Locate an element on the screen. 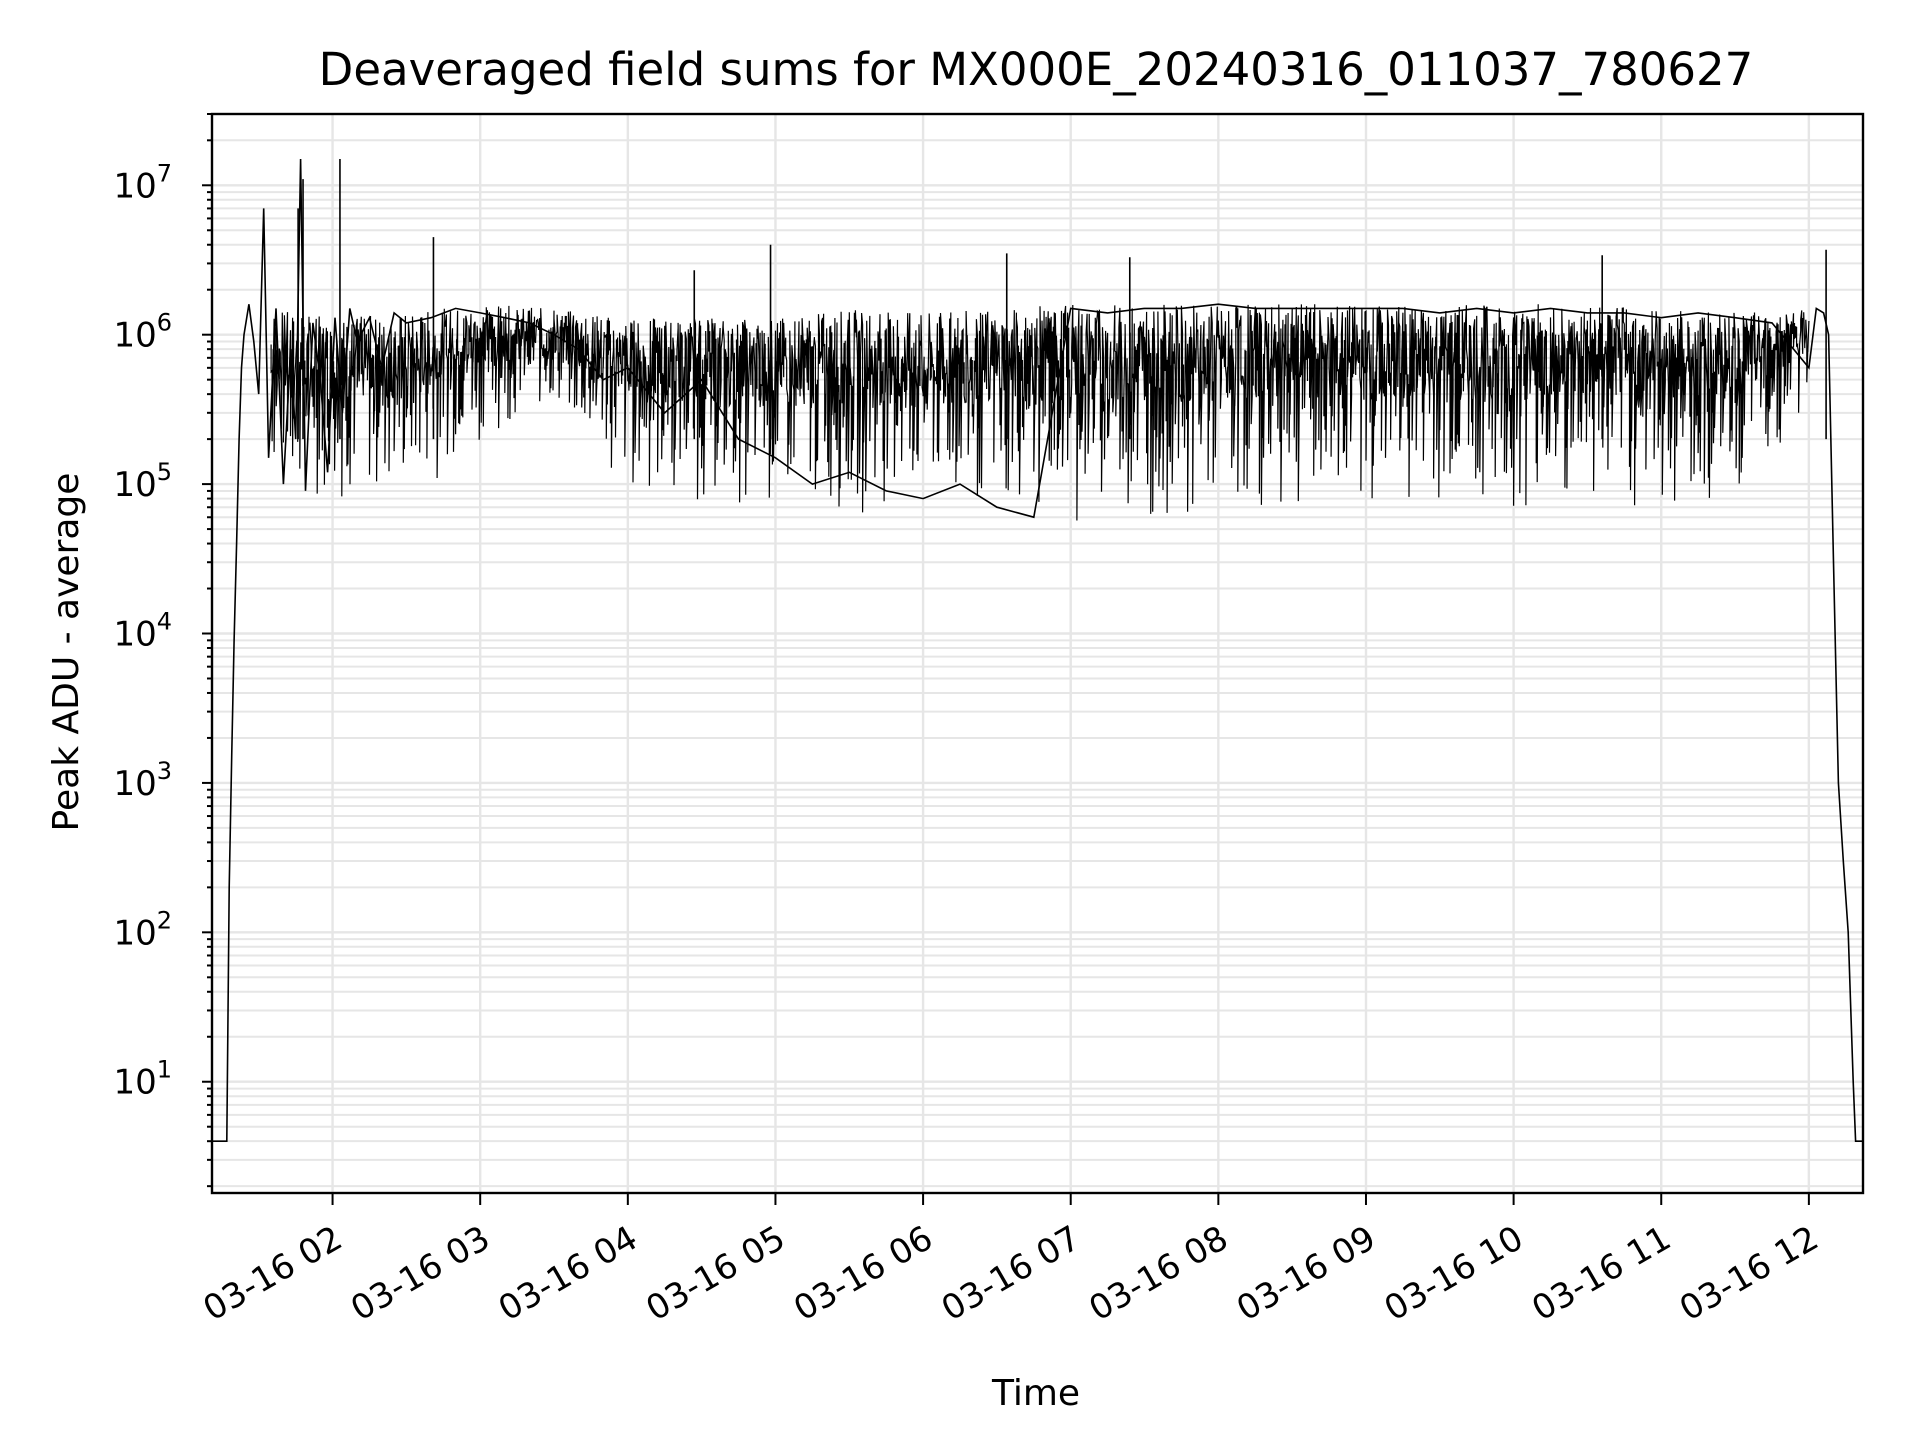 The width and height of the screenshot is (1920, 1440). y-tick-exponent: 2 is located at coordinates (164, 920).